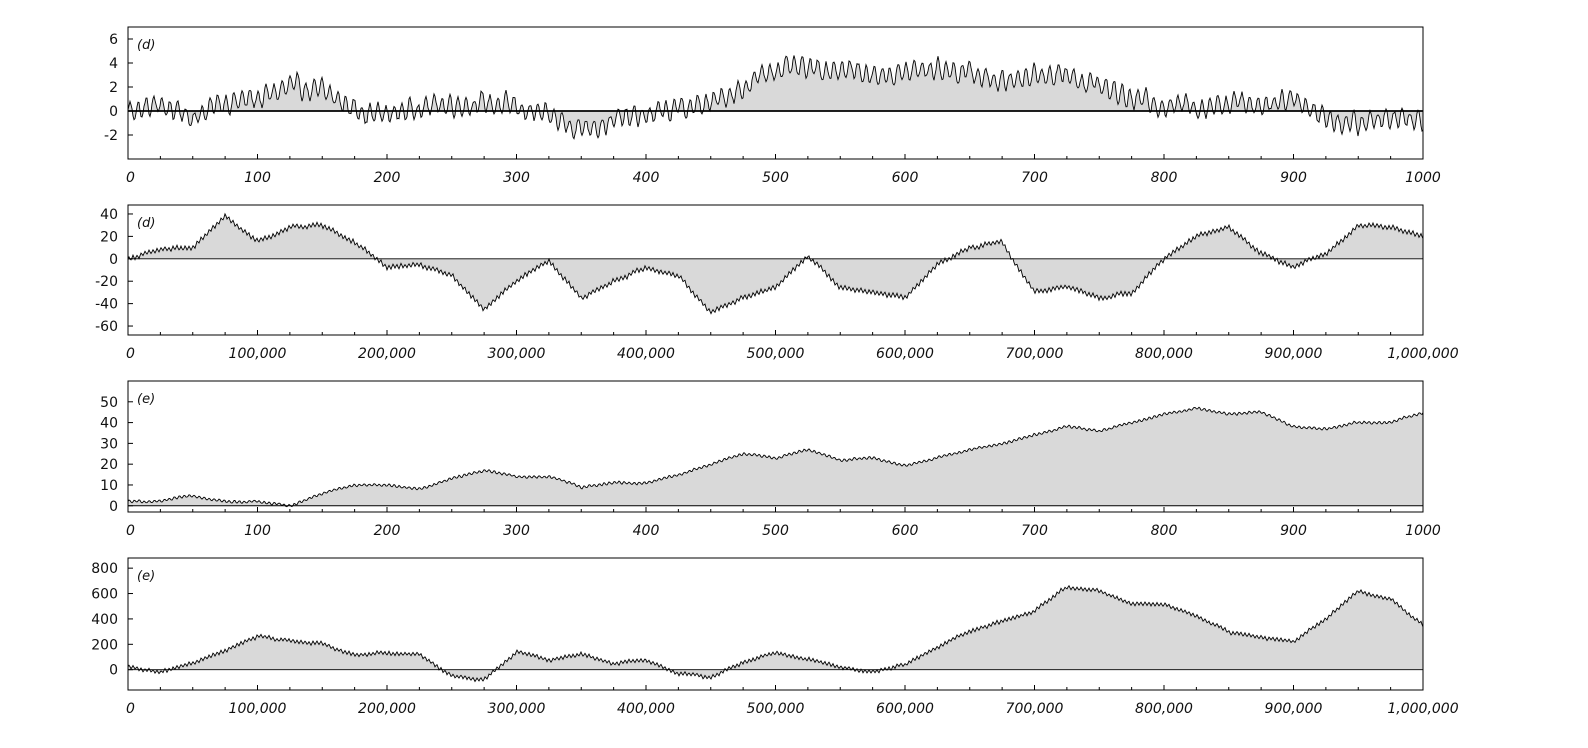  Describe the element at coordinates (109, 444) in the screenshot. I see `y-tick-label: 30` at that location.